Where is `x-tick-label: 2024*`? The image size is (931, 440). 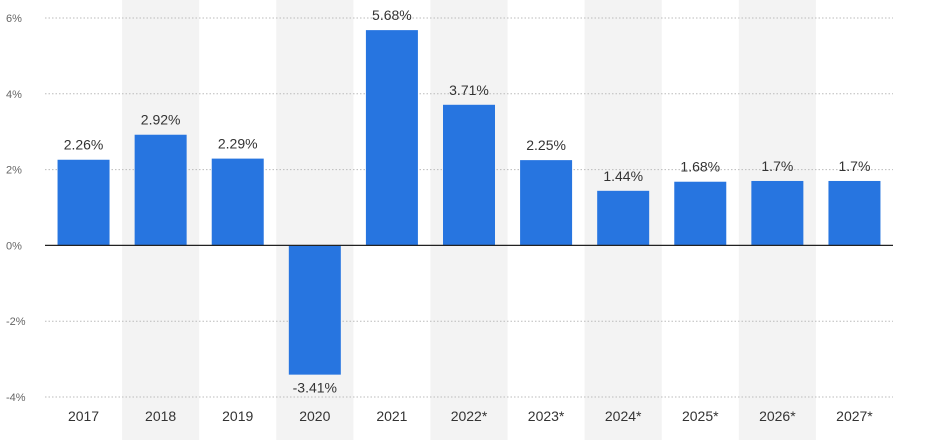 x-tick-label: 2024* is located at coordinates (623, 416).